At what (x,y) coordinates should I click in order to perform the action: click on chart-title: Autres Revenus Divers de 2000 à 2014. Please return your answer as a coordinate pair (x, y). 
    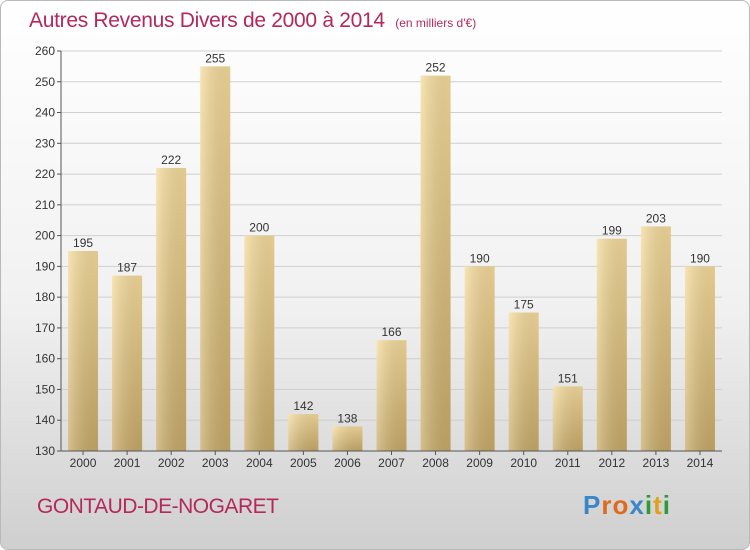
    Looking at the image, I should click on (207, 20).